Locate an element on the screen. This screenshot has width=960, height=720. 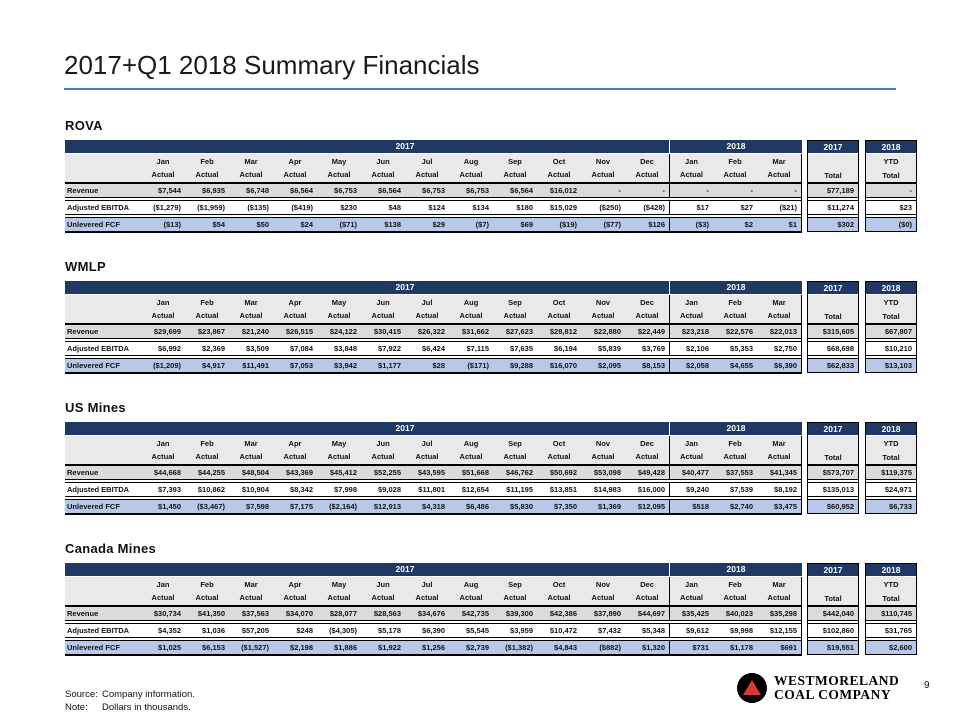
value-cell: $1,177 is located at coordinates (389, 365).